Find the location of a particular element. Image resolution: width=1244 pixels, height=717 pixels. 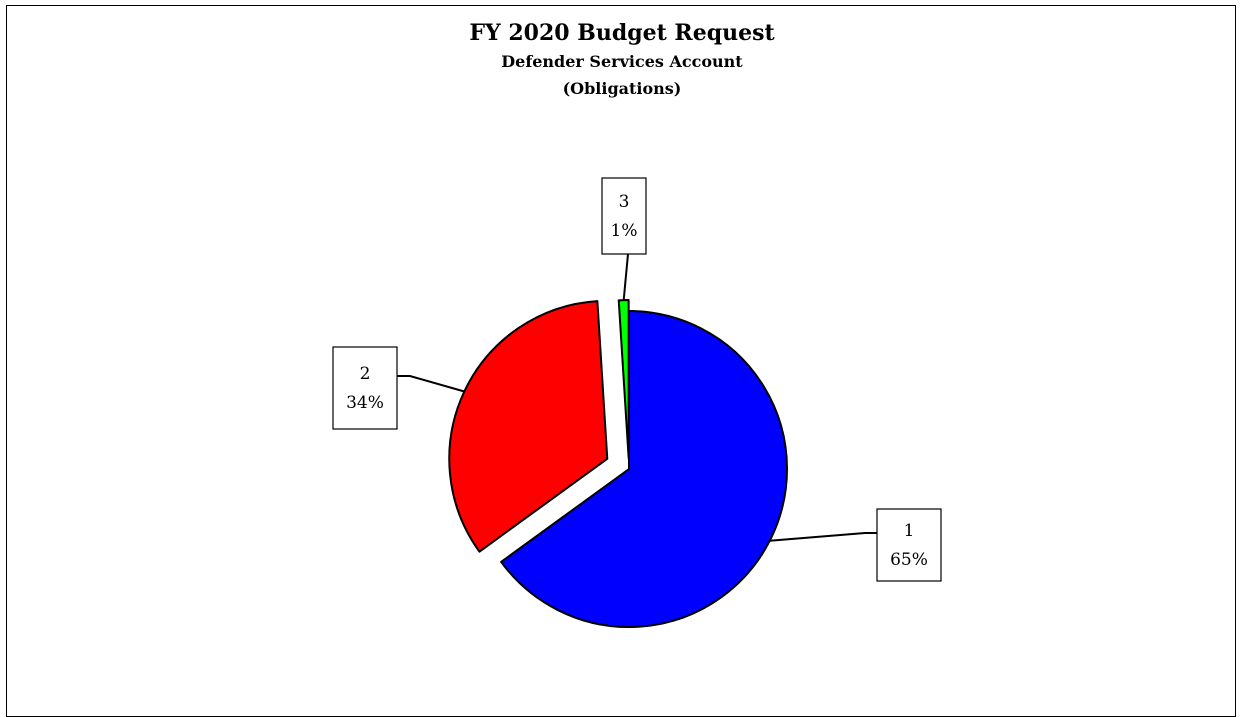

data-label-percent-2: 34% is located at coordinates (365, 403).